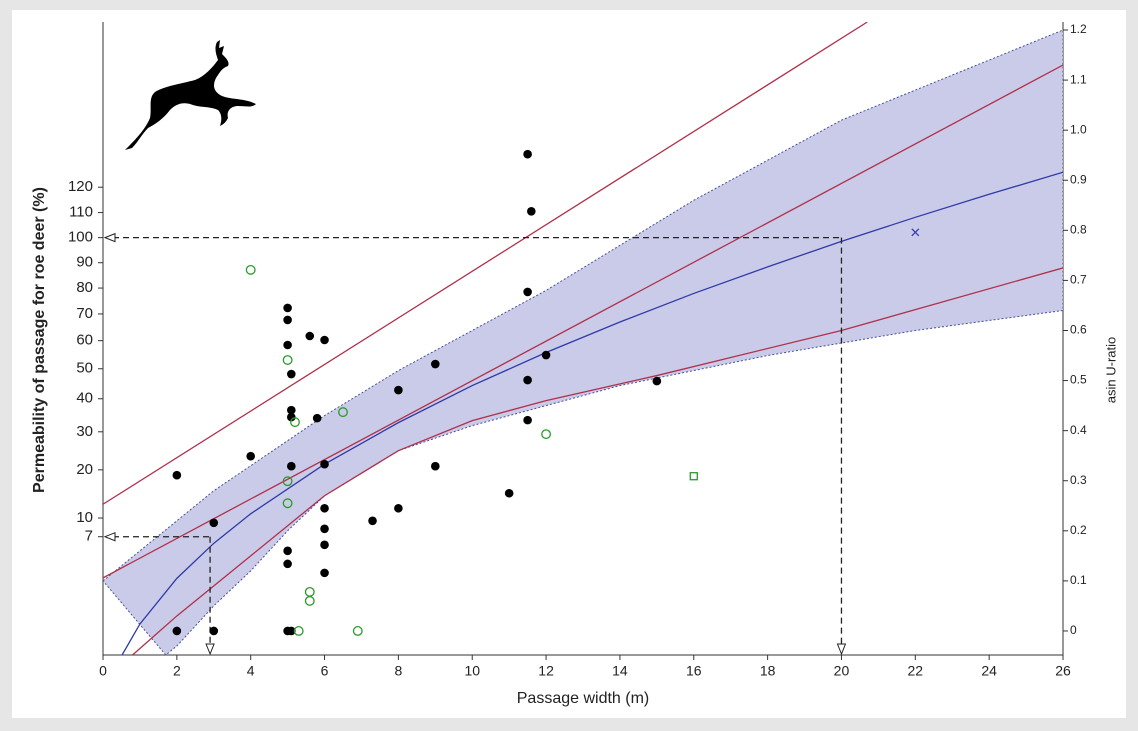 The image size is (1138, 731). What do you see at coordinates (1078, 530) in the screenshot?
I see `y2-tick-label: 0.2` at bounding box center [1078, 530].